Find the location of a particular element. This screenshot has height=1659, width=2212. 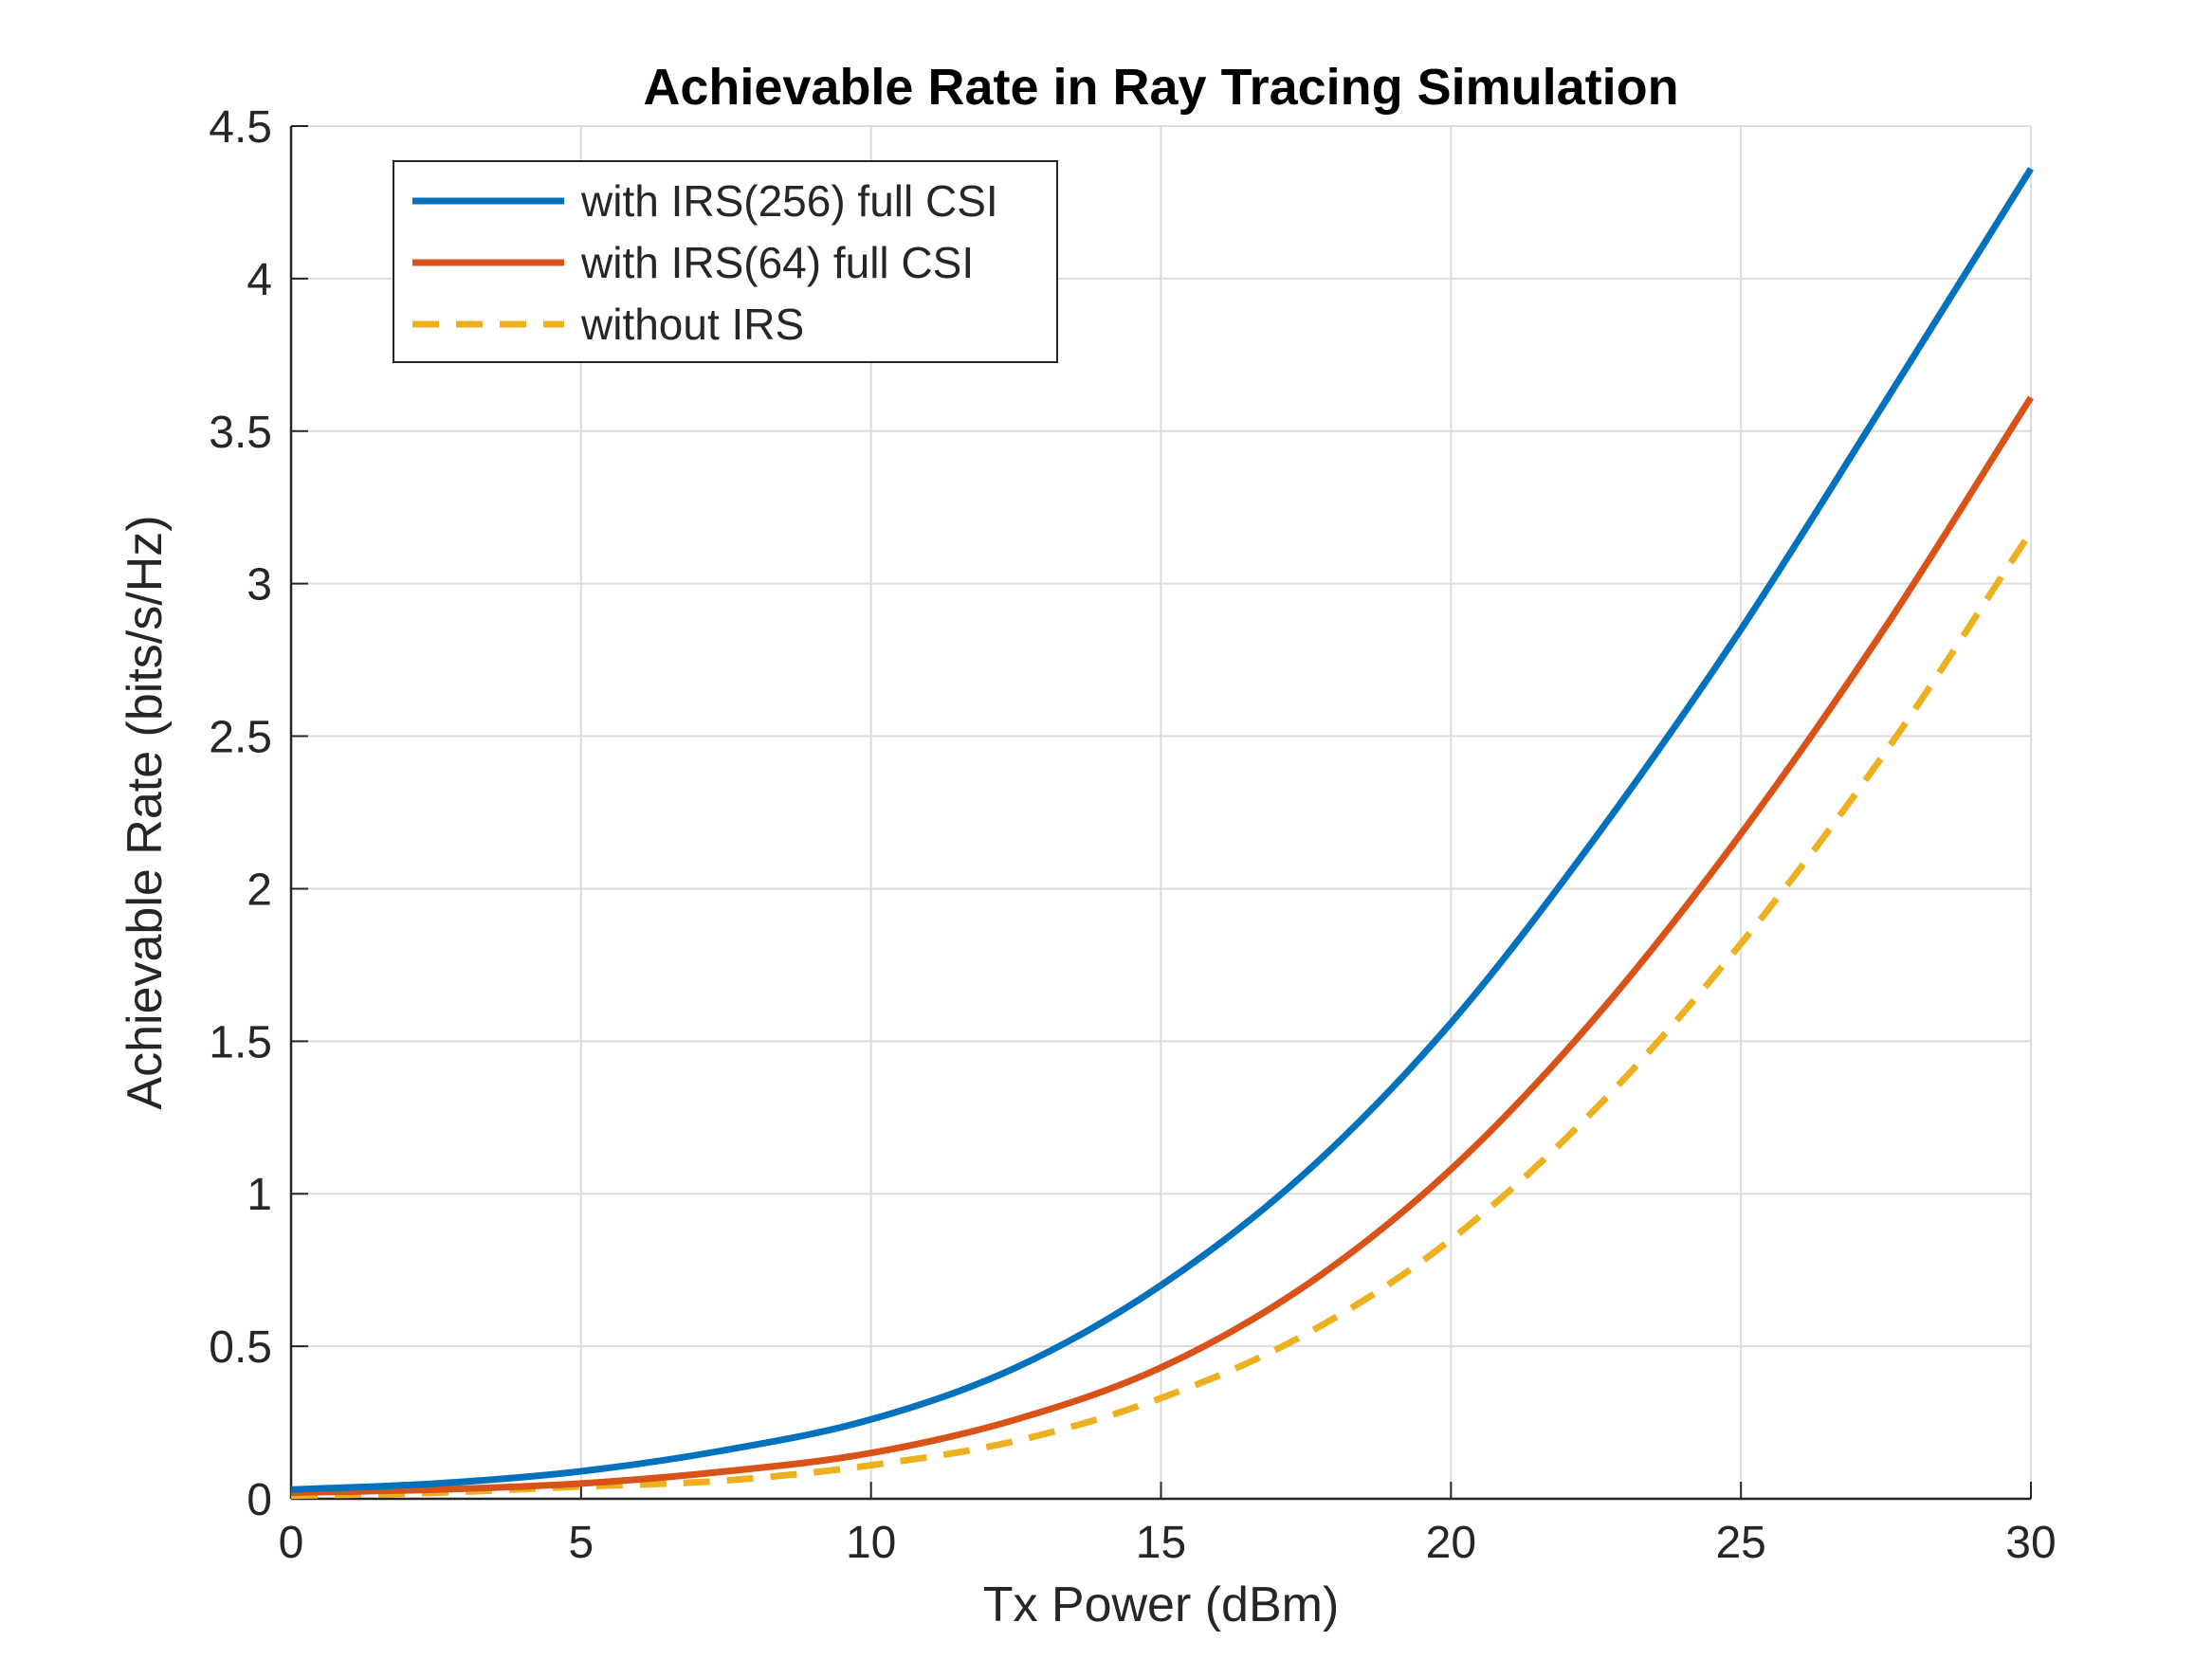

y-axis-label: Achievable Rate (bits/s/Hz) is located at coordinates (145, 812).